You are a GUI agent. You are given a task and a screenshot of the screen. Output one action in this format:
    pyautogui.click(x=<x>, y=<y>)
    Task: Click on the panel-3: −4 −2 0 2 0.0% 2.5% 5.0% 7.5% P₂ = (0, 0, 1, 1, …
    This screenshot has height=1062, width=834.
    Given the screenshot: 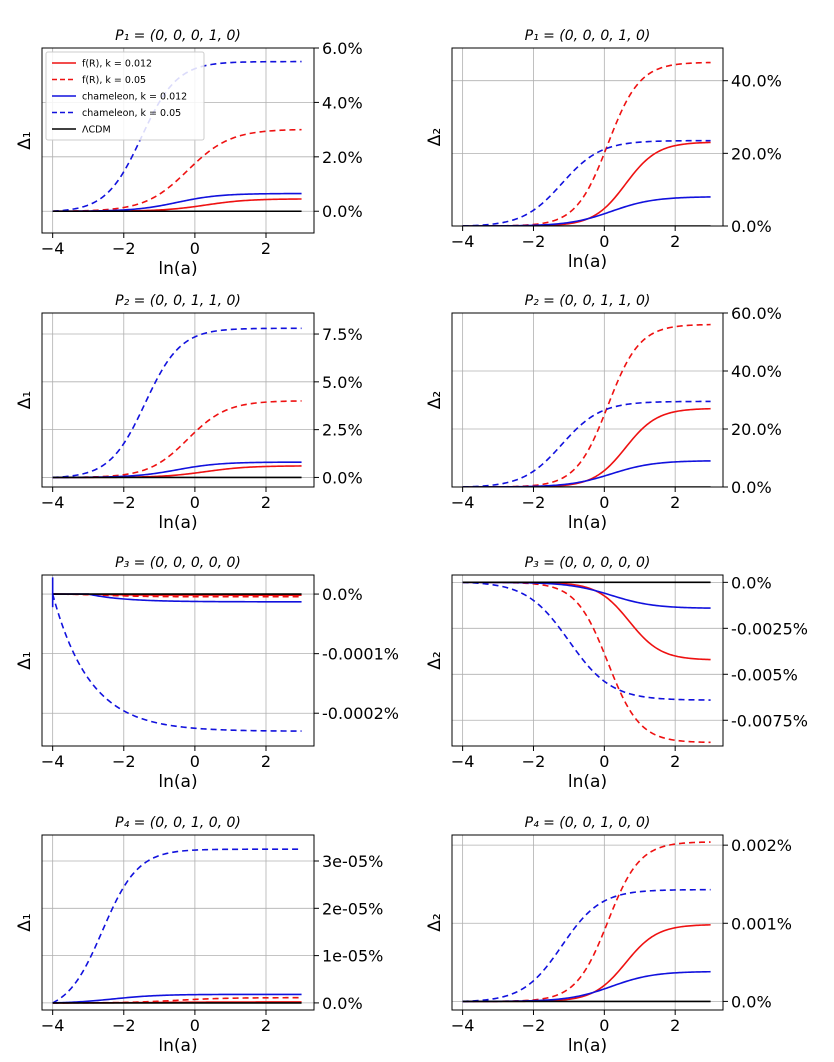 What is the action you would take?
    pyautogui.click(x=189, y=413)
    